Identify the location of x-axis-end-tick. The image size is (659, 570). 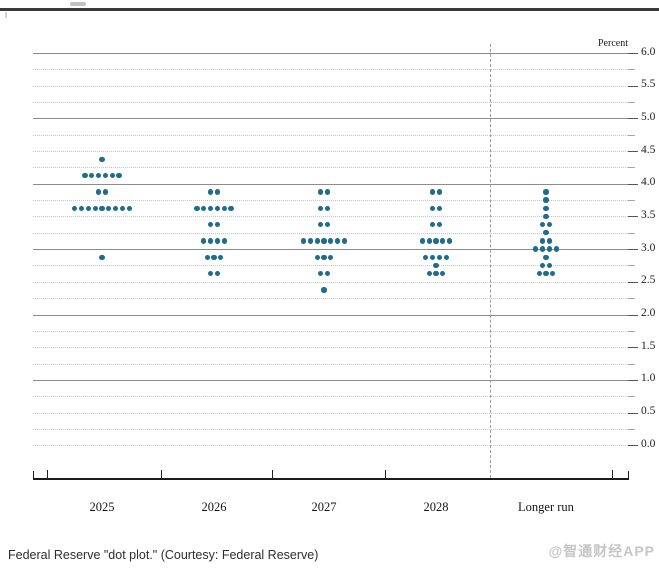
(33, 474).